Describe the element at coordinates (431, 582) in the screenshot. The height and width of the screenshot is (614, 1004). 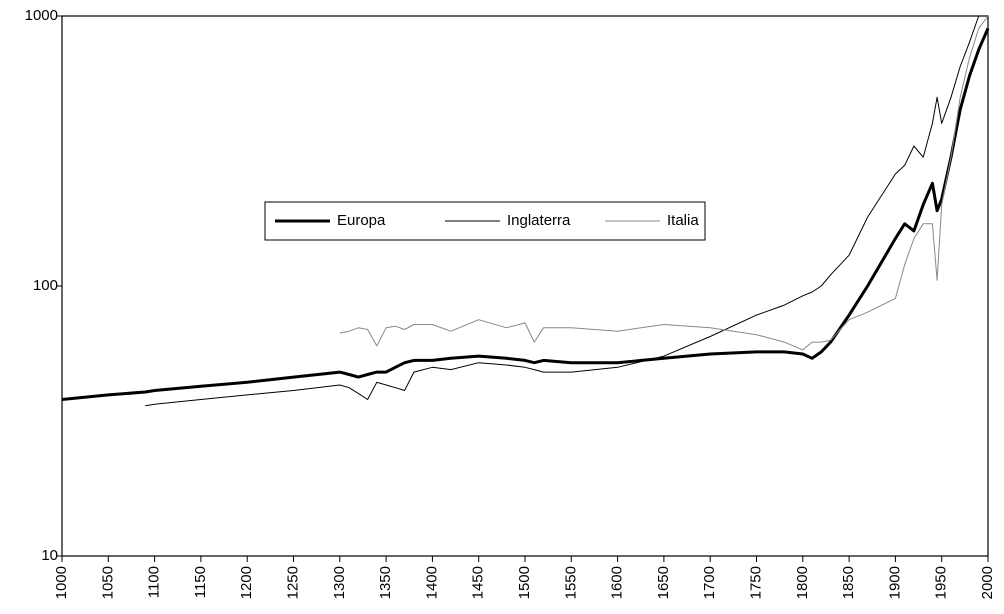
I see `x-tick-label: 1400` at that location.